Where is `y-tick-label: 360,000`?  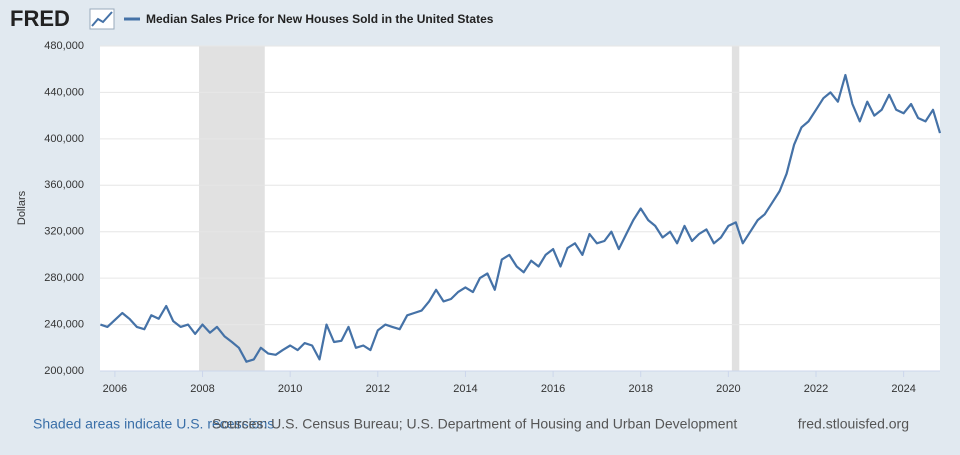
y-tick-label: 360,000 is located at coordinates (64, 185).